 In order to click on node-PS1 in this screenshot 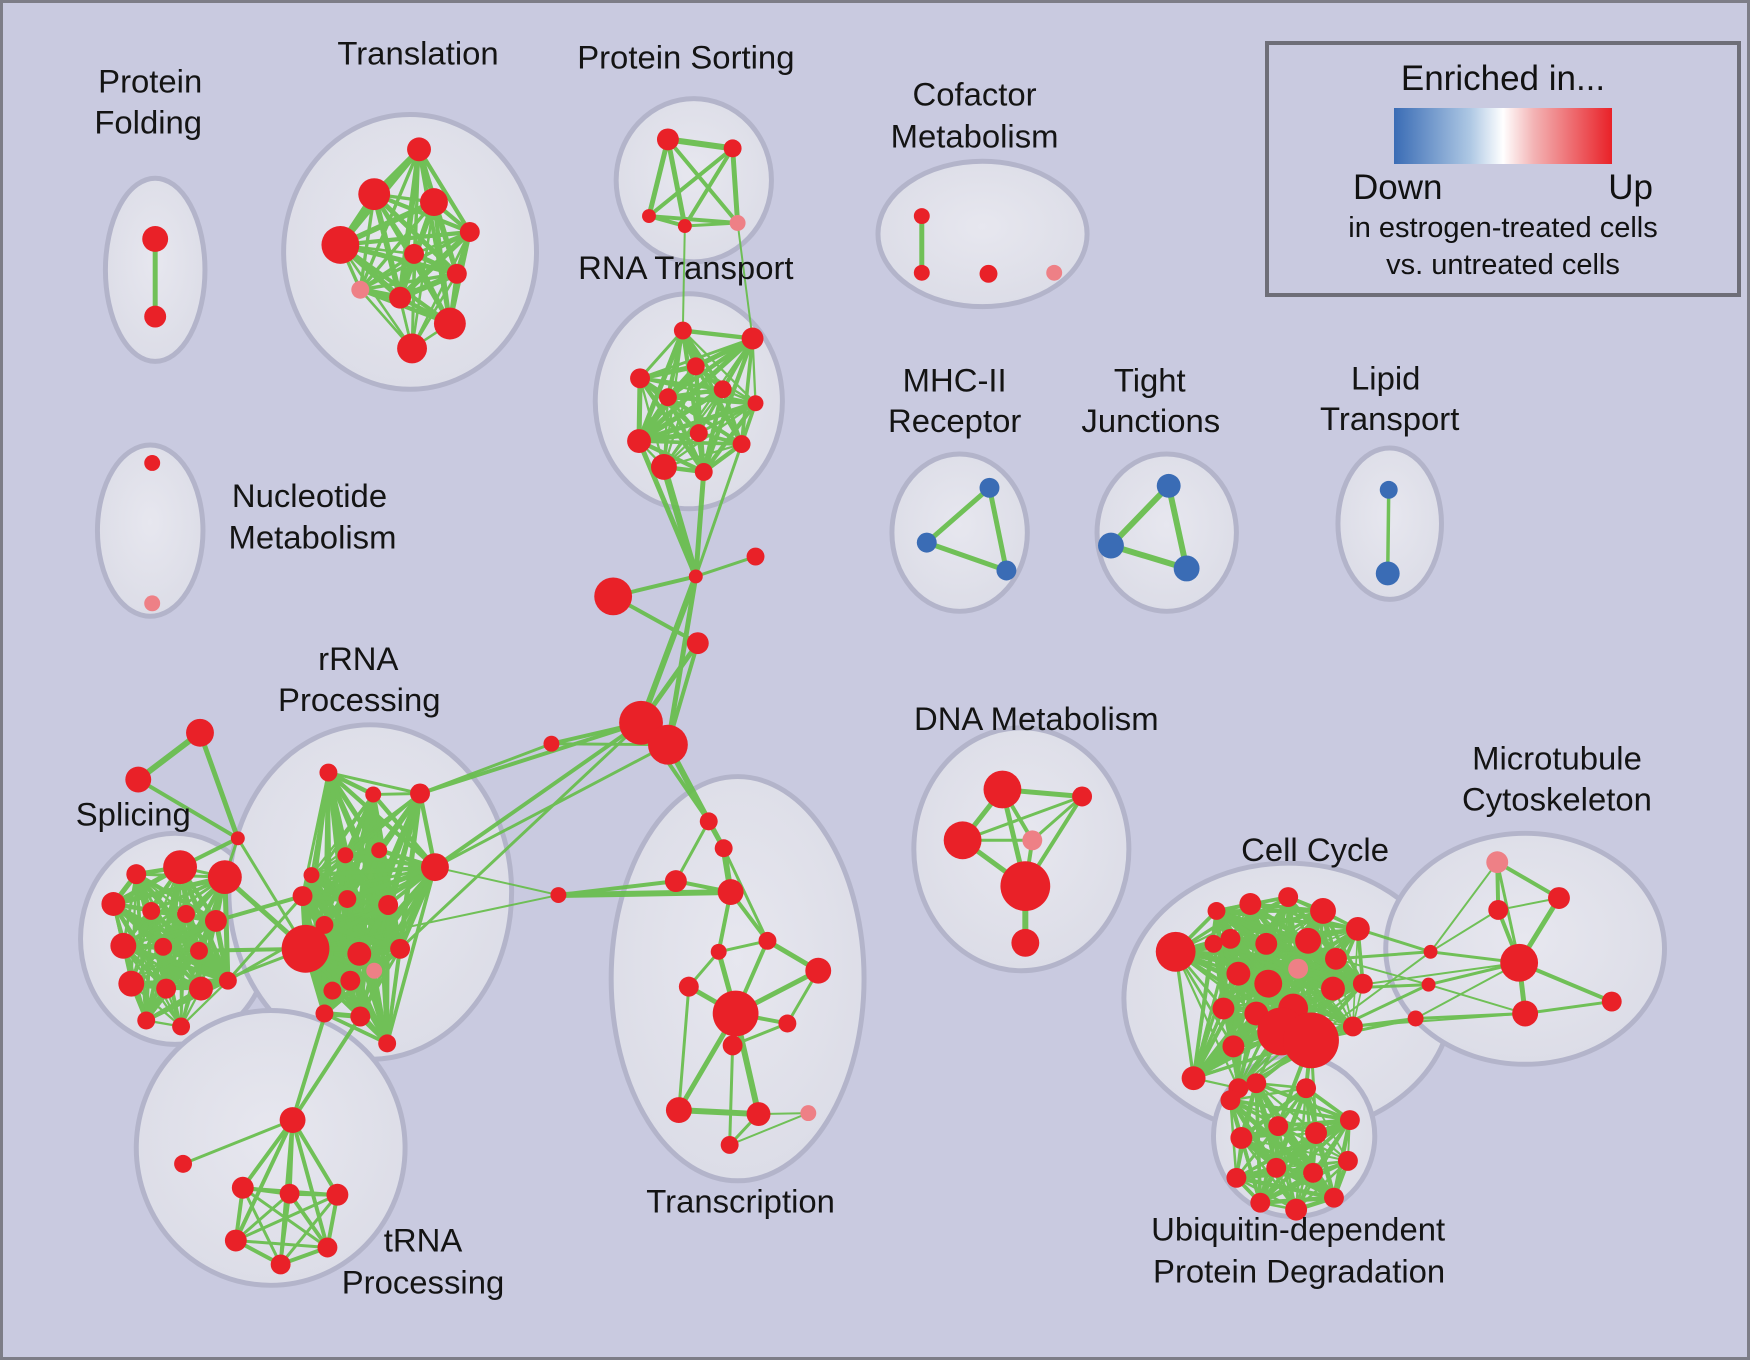, I will do `click(667, 139)`.